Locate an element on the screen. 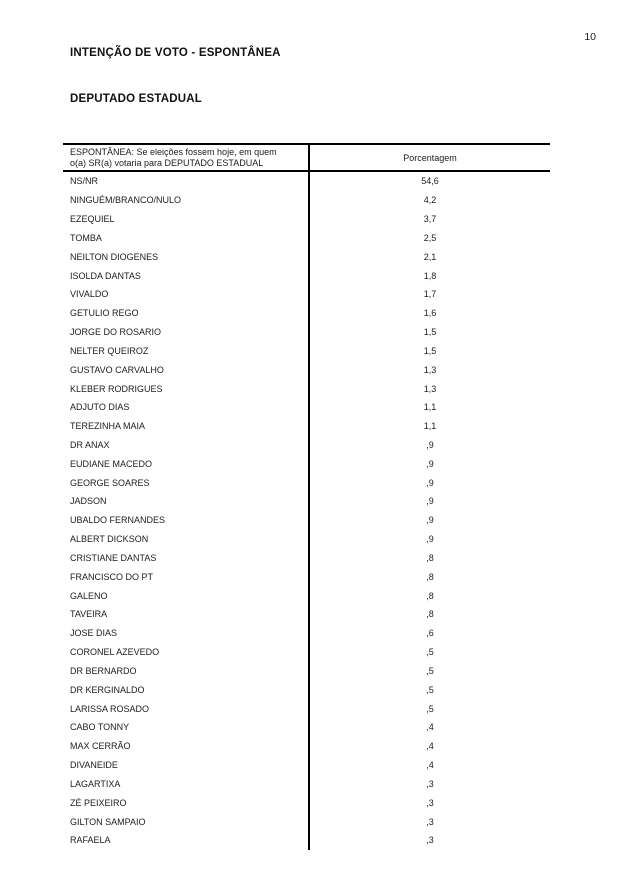 Image resolution: width=630 pixels, height=896 pixels. table-row: JOSE DIAS ,6 is located at coordinates (306, 633).